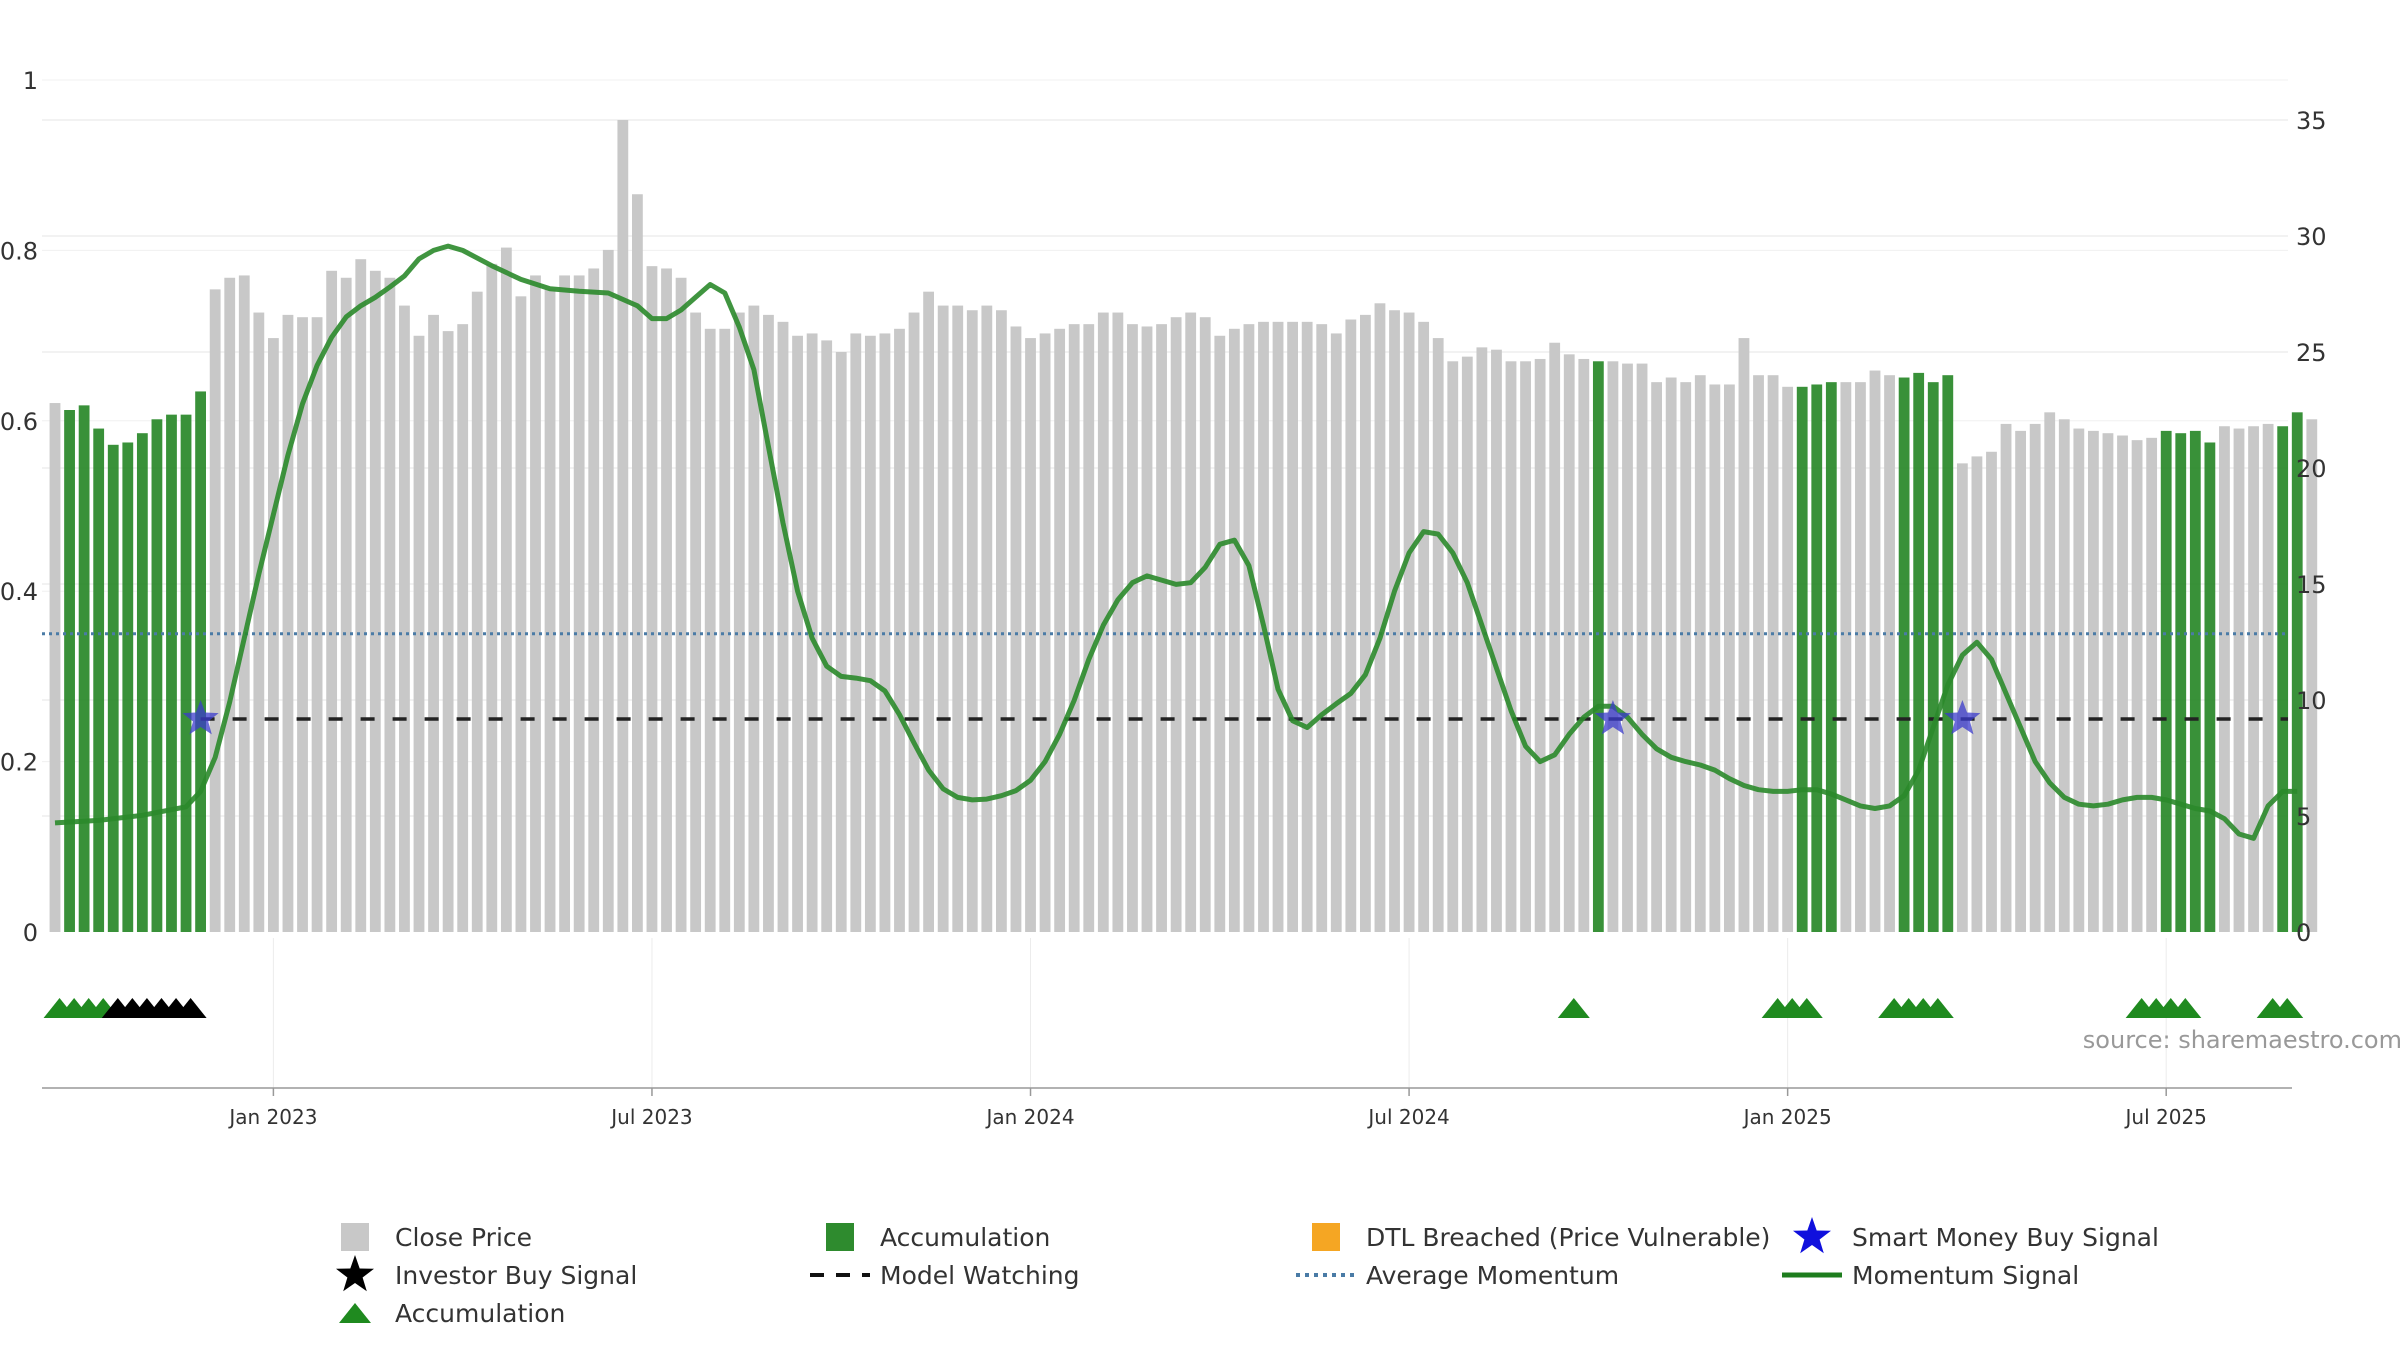  I want to click on legend-label: Close Price, so click(463, 1237).